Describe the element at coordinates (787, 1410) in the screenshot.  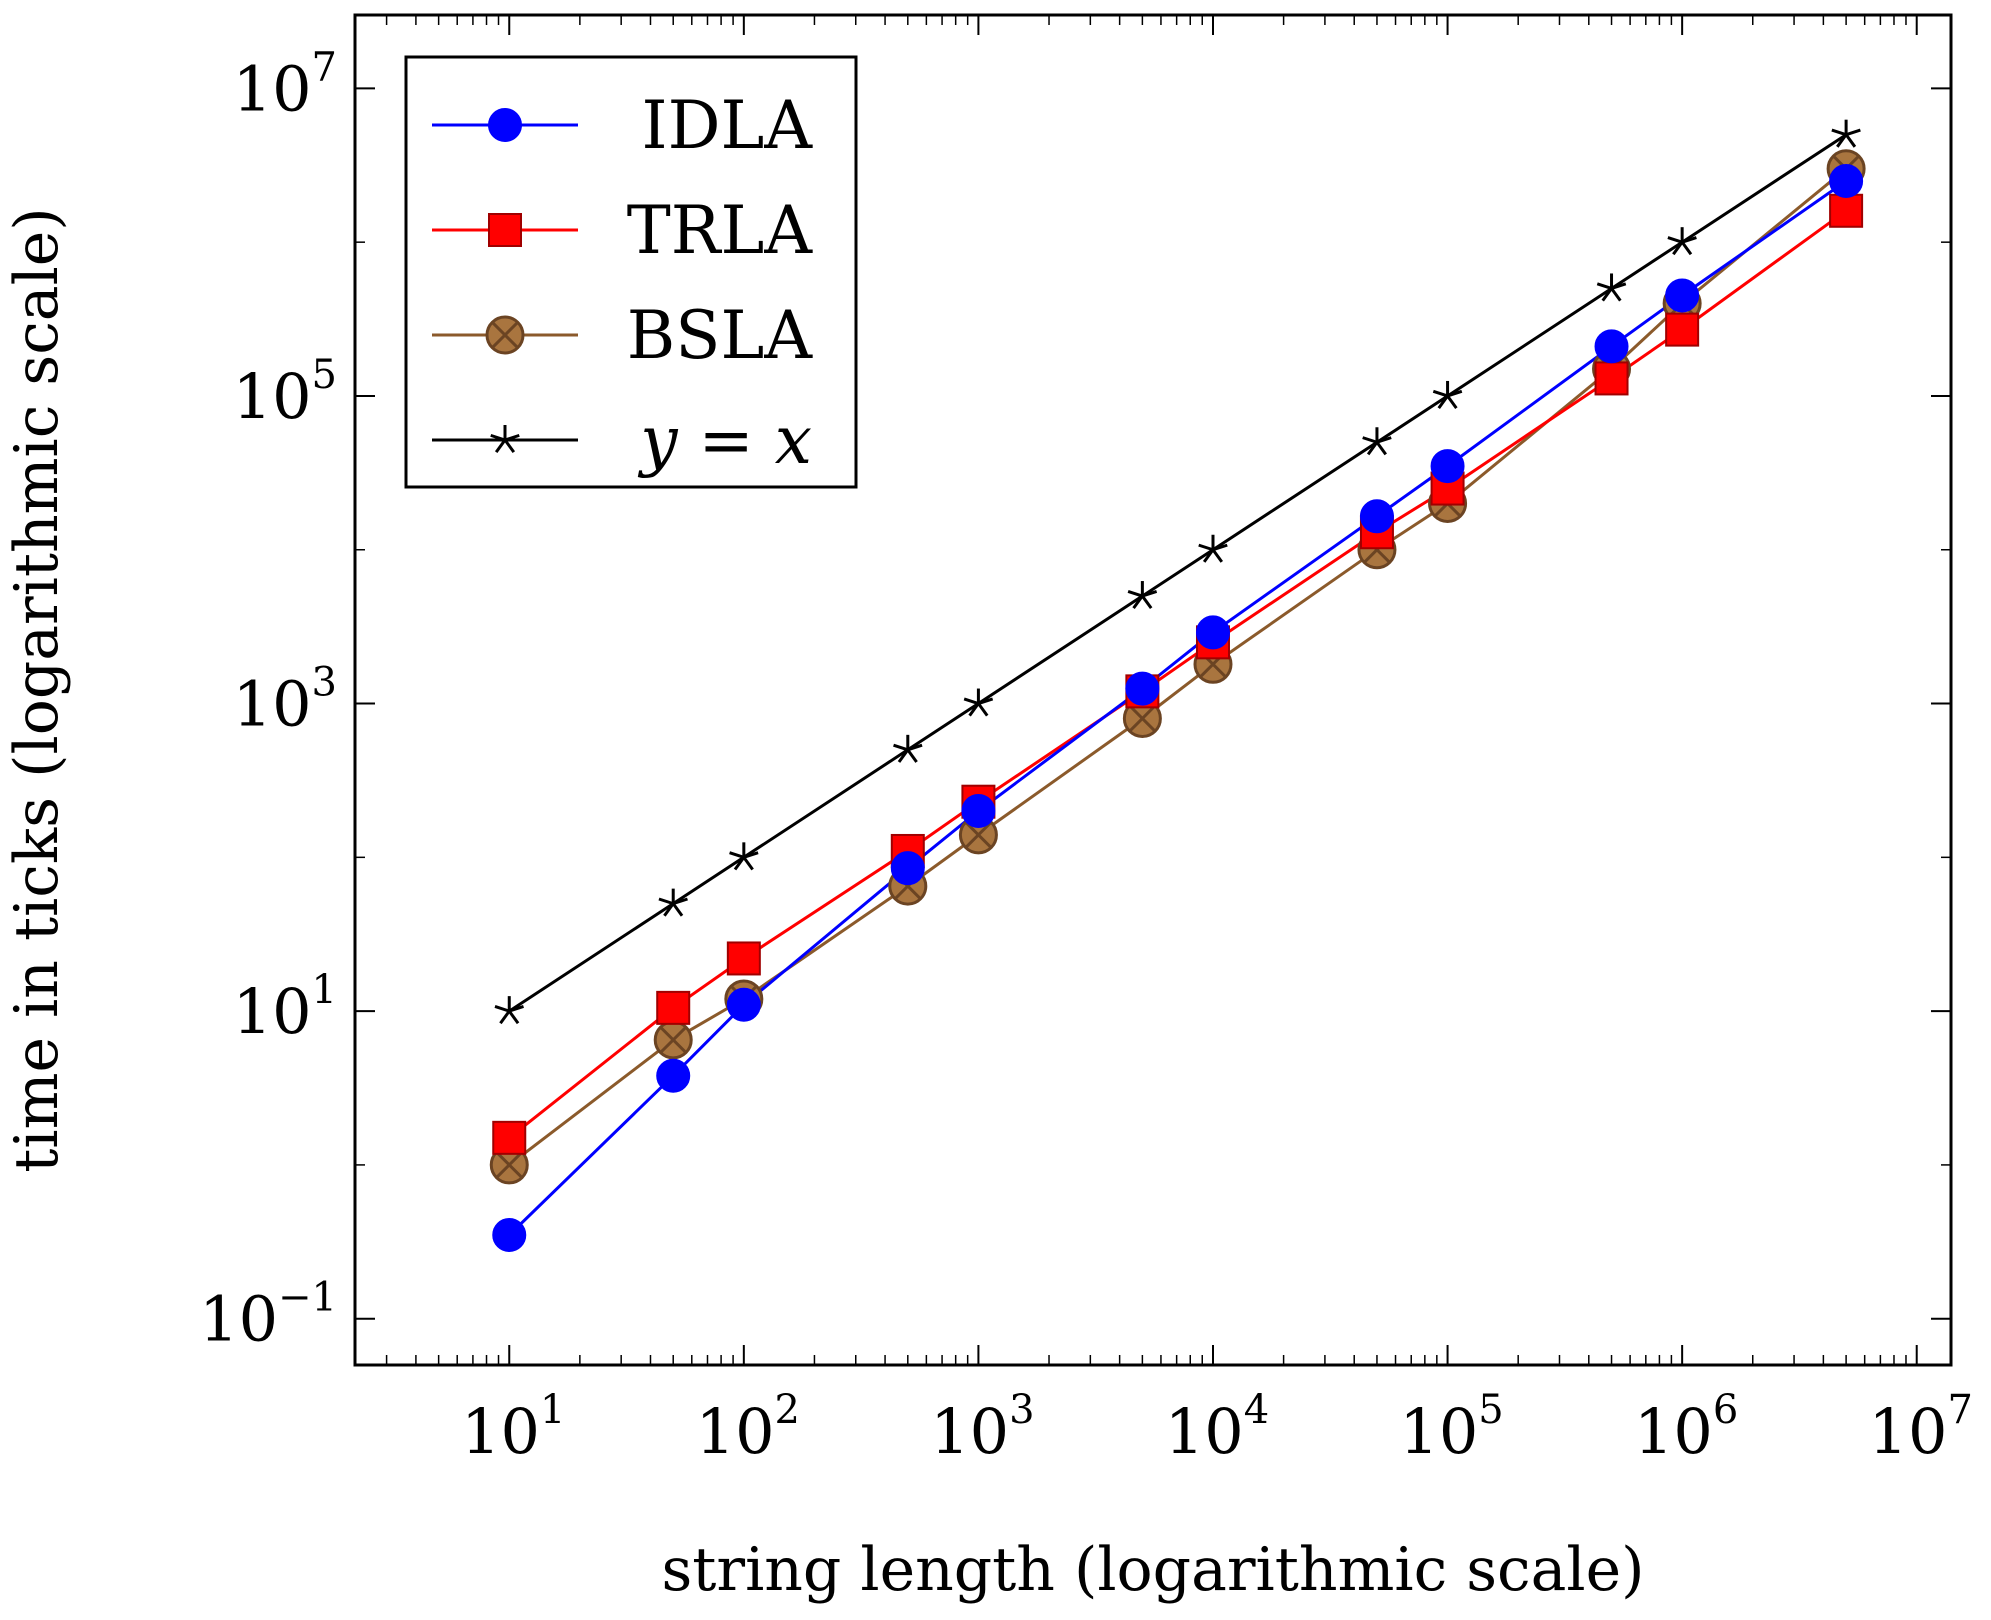
I see `x-tick-label-exponent: 2` at that location.